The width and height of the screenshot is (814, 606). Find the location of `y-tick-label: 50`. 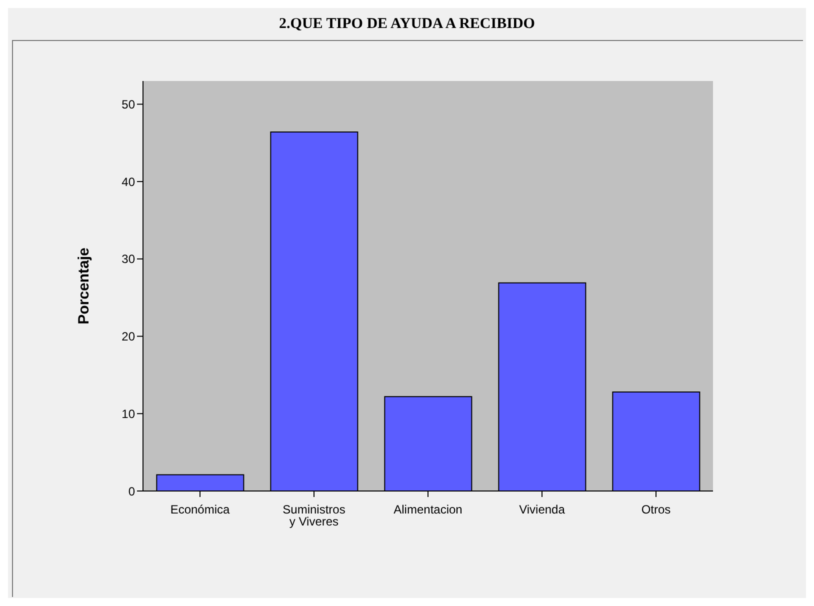

y-tick-label: 50 is located at coordinates (129, 104).